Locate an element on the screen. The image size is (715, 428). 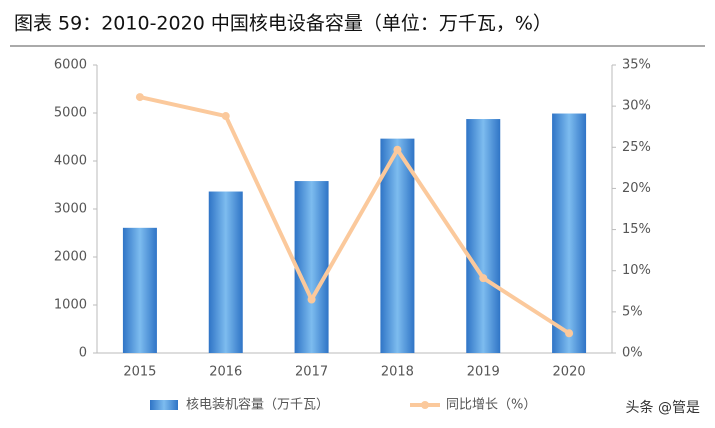
y-tick-label: 6000 is located at coordinates (70, 65).